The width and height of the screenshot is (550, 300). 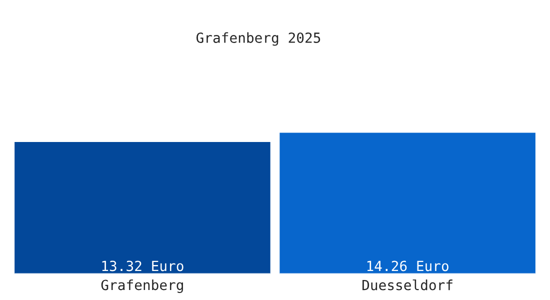 What do you see at coordinates (407, 266) in the screenshot?
I see `data-label: 14.26 Euro` at bounding box center [407, 266].